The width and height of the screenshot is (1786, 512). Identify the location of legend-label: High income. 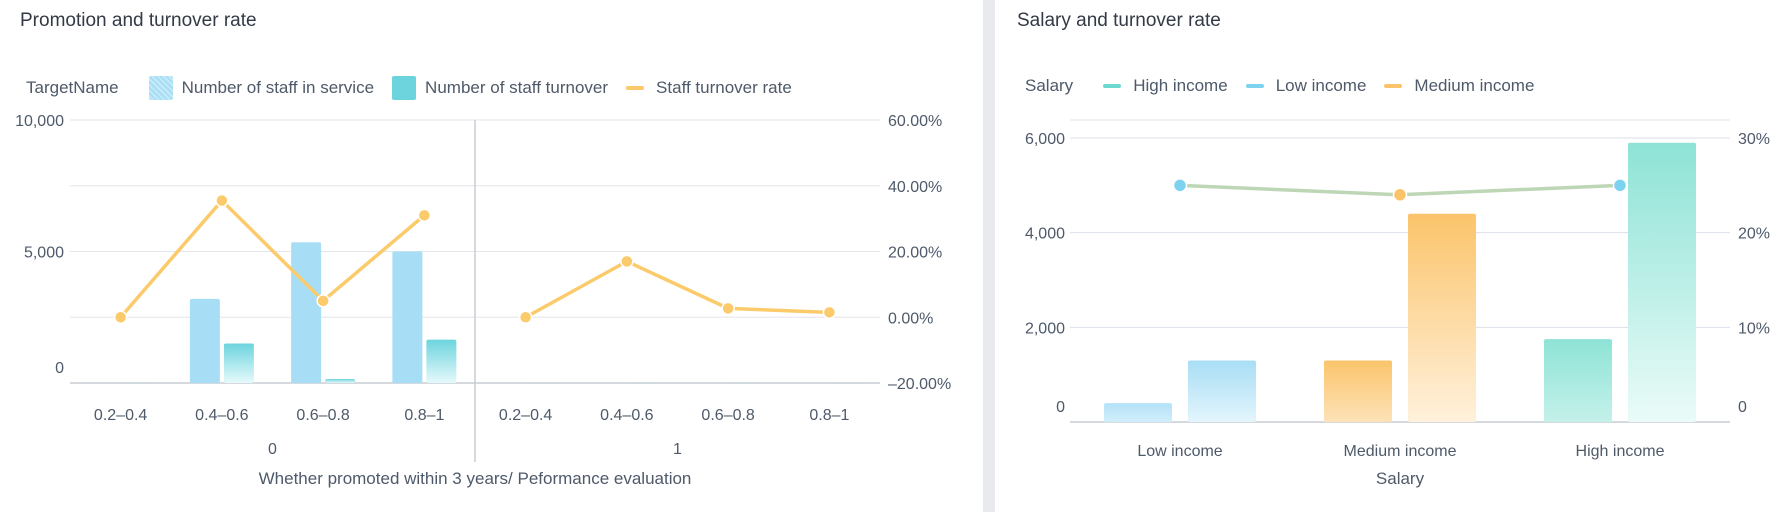
(1180, 85).